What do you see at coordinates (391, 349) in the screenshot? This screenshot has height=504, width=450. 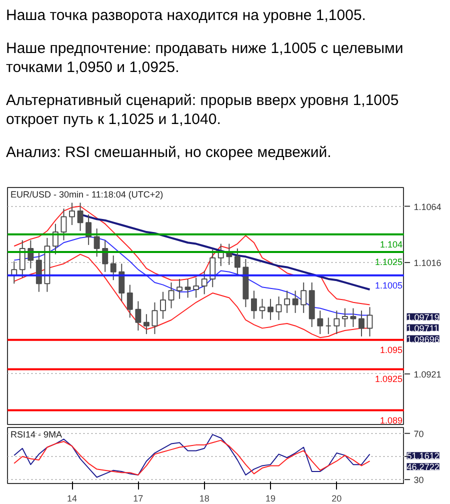 I see `ref-line-label: 1.095` at bounding box center [391, 349].